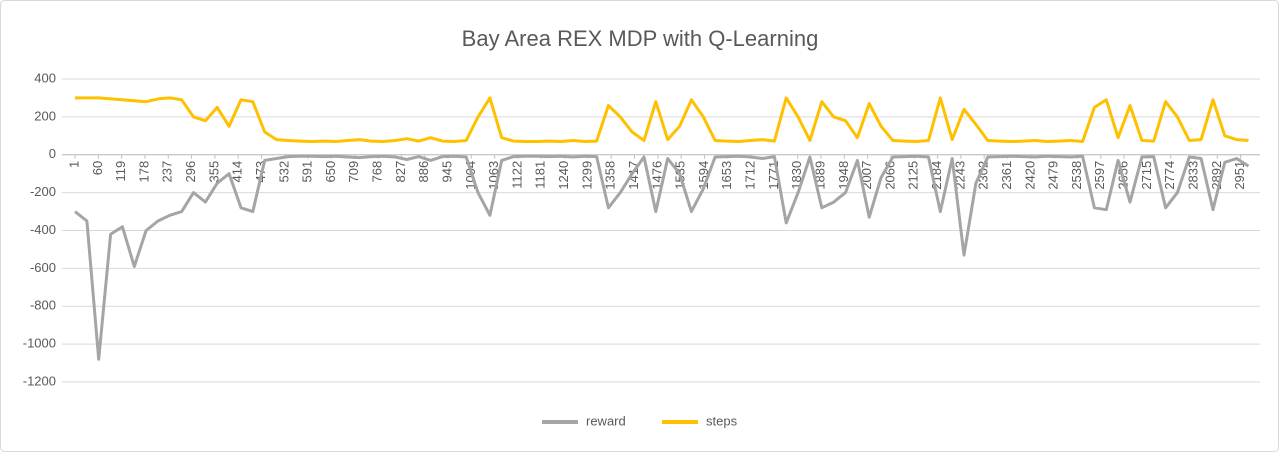 The width and height of the screenshot is (1279, 452). Describe the element at coordinates (43, 267) in the screenshot. I see `y-tick-label: -600` at that location.